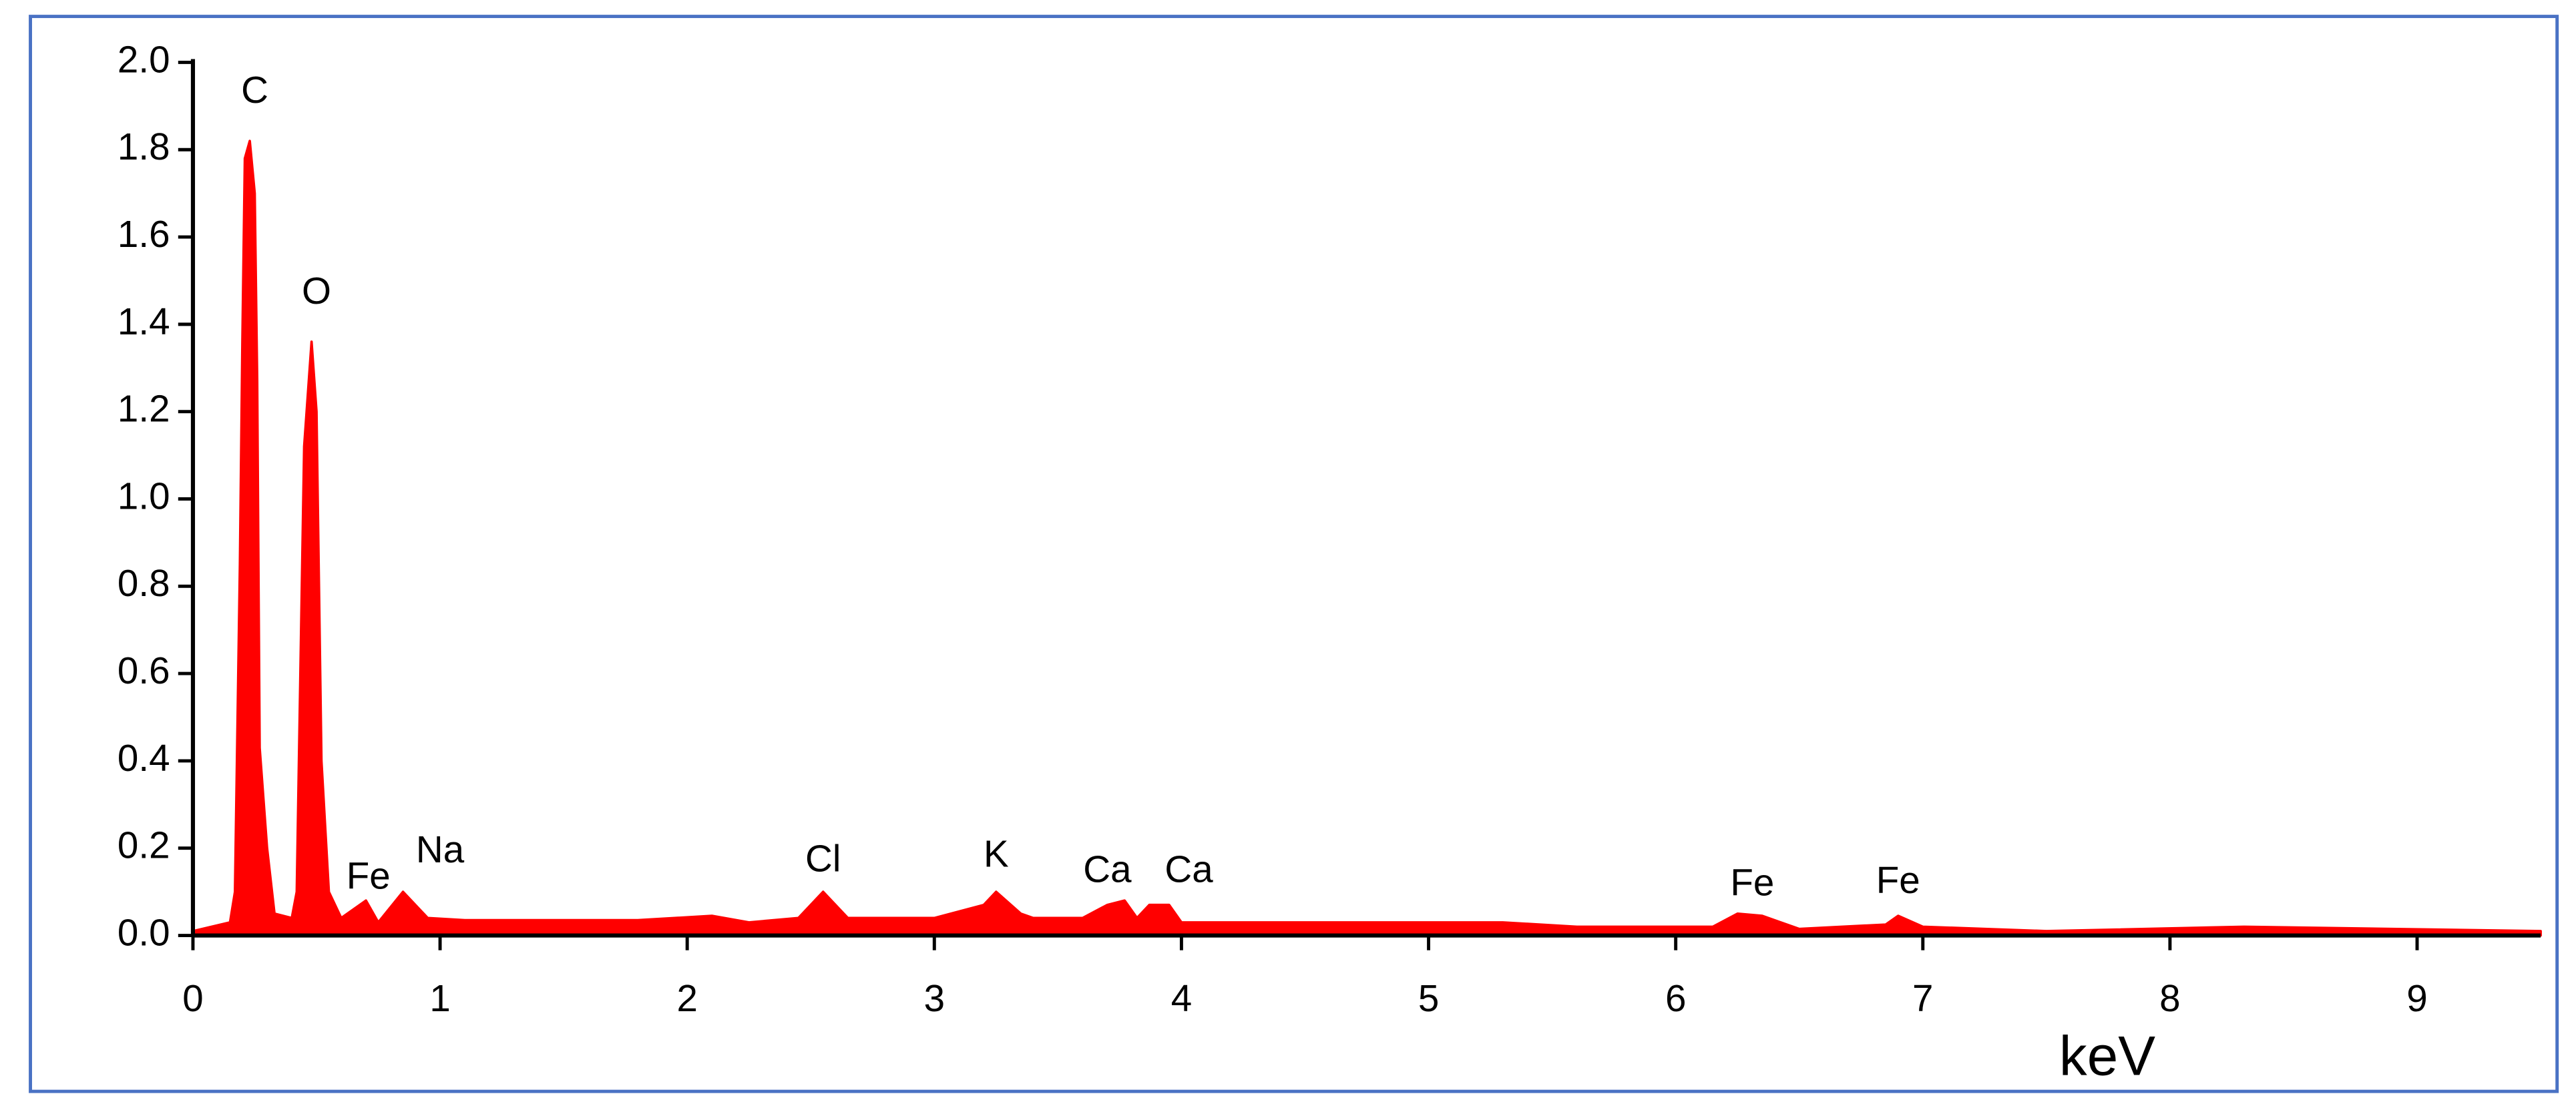 The width and height of the screenshot is (2576, 1116). Describe the element at coordinates (144, 146) in the screenshot. I see `y-tick-label: 1.8` at that location.